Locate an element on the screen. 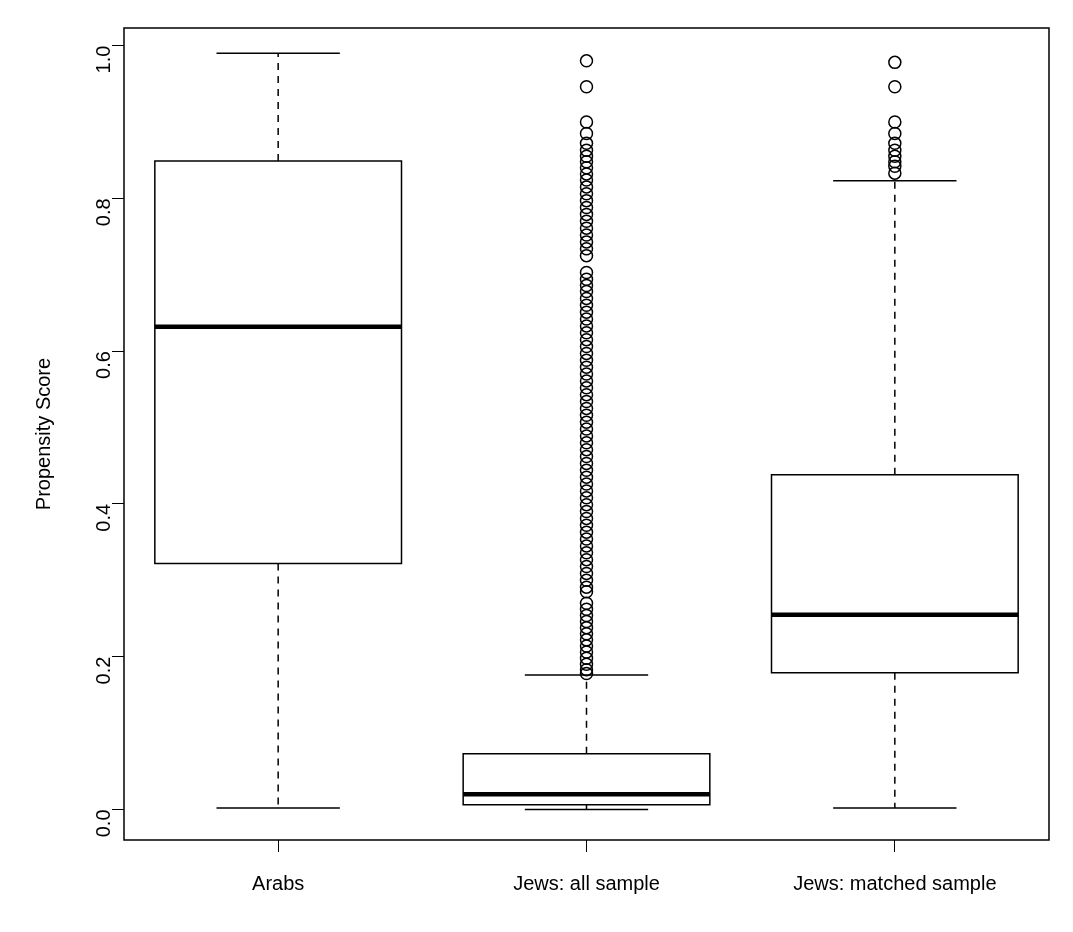  y-axis-title: Propensity Score is located at coordinates (42, 434).